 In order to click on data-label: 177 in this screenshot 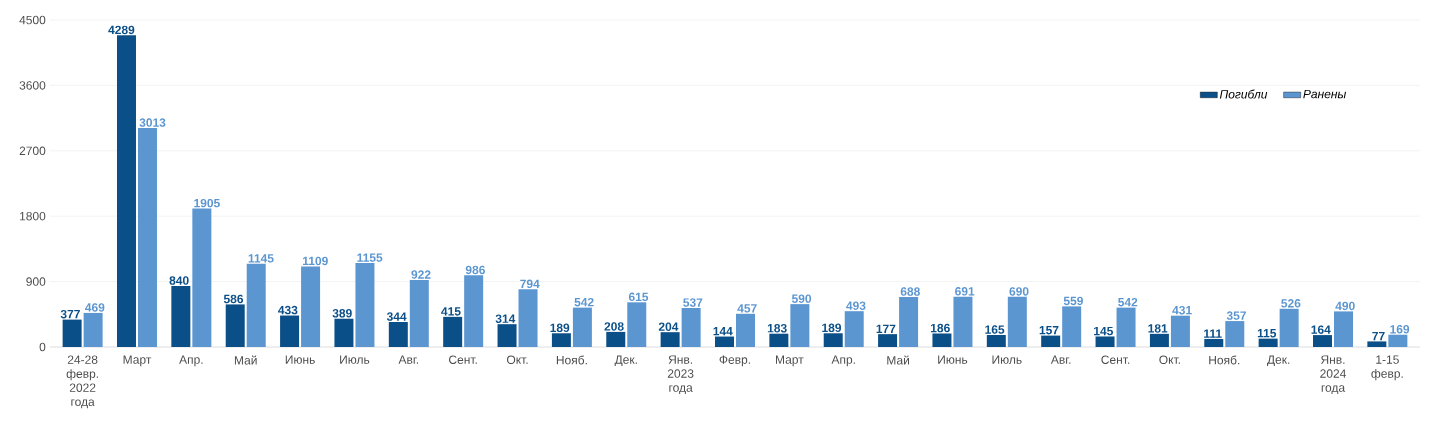, I will do `click(886, 328)`.